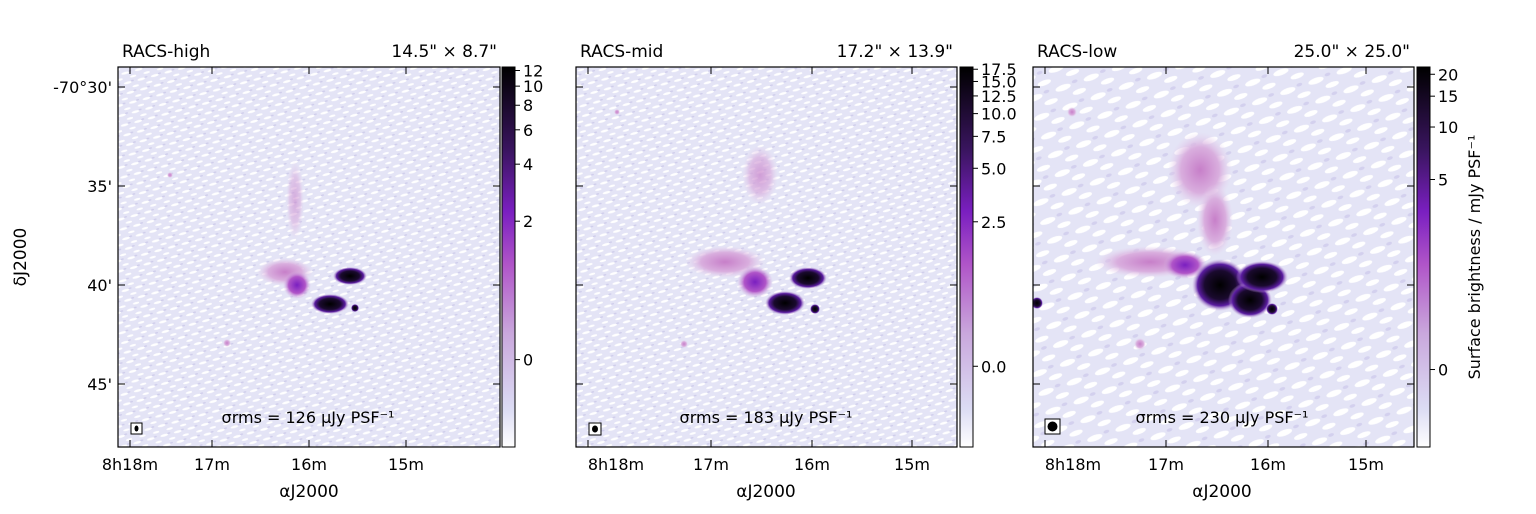 The height and width of the screenshot is (514, 1536). What do you see at coordinates (999, 81) in the screenshot?
I see `colorbar-tick-label: 15.0` at bounding box center [999, 81].